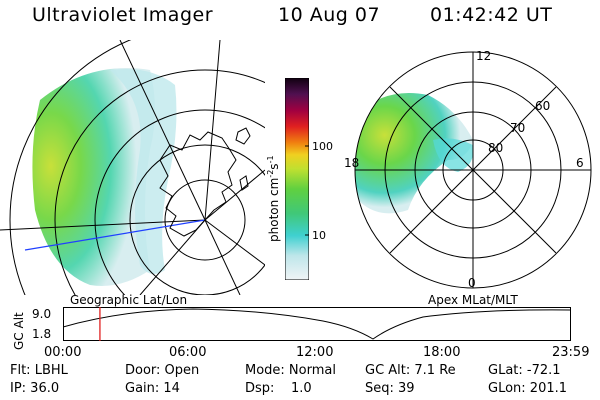  I want to click on status-dsp: Dsp: 1.0, so click(278, 388).